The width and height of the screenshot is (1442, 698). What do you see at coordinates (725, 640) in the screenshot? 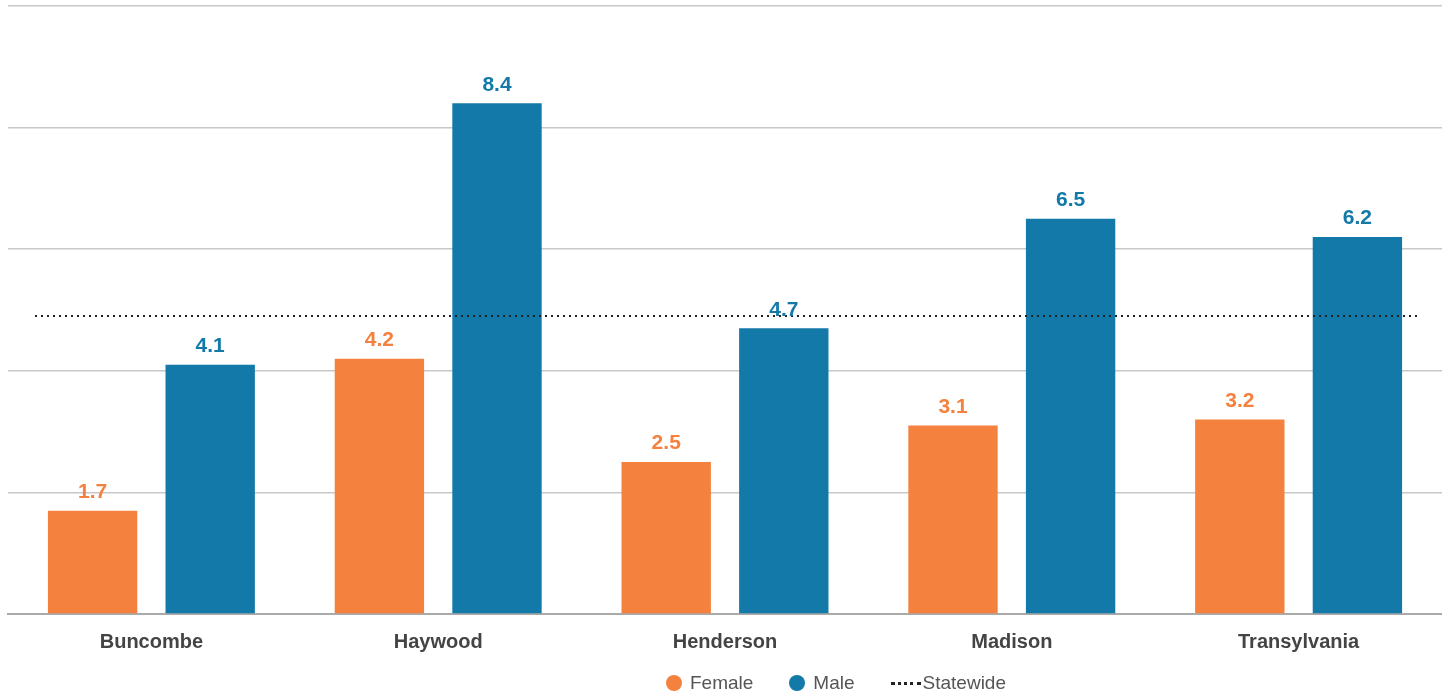
I see `x-tick-label: Henderson` at bounding box center [725, 640].